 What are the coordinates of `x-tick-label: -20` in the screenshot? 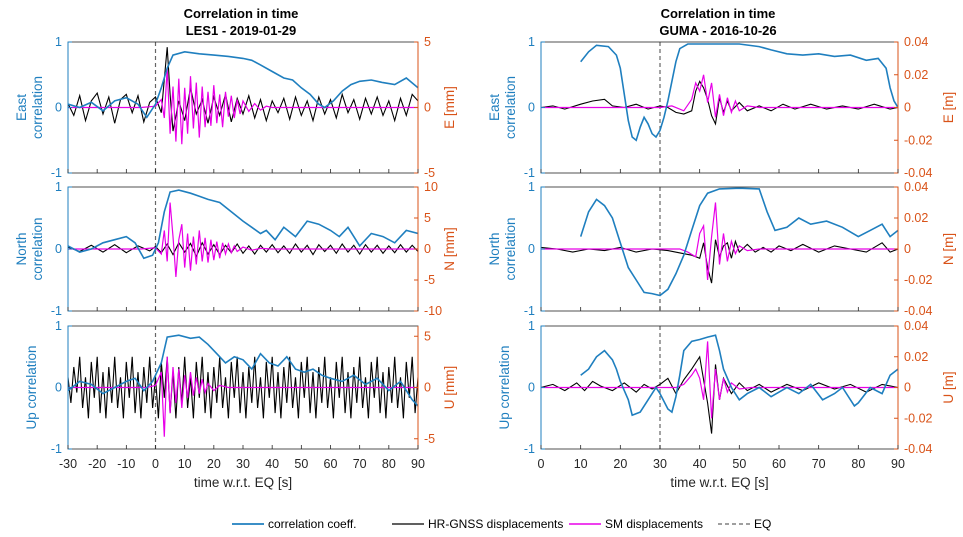 It's located at (97, 464).